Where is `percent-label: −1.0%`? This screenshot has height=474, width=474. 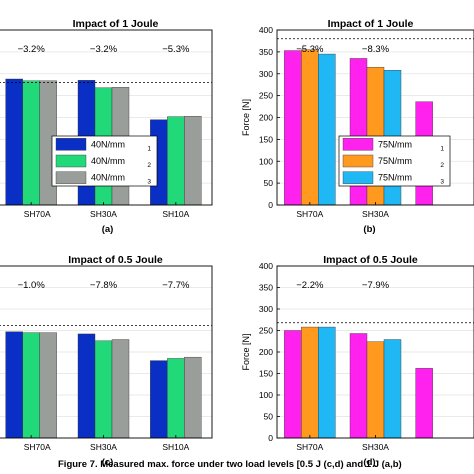 percent-label: −1.0% is located at coordinates (32, 285).